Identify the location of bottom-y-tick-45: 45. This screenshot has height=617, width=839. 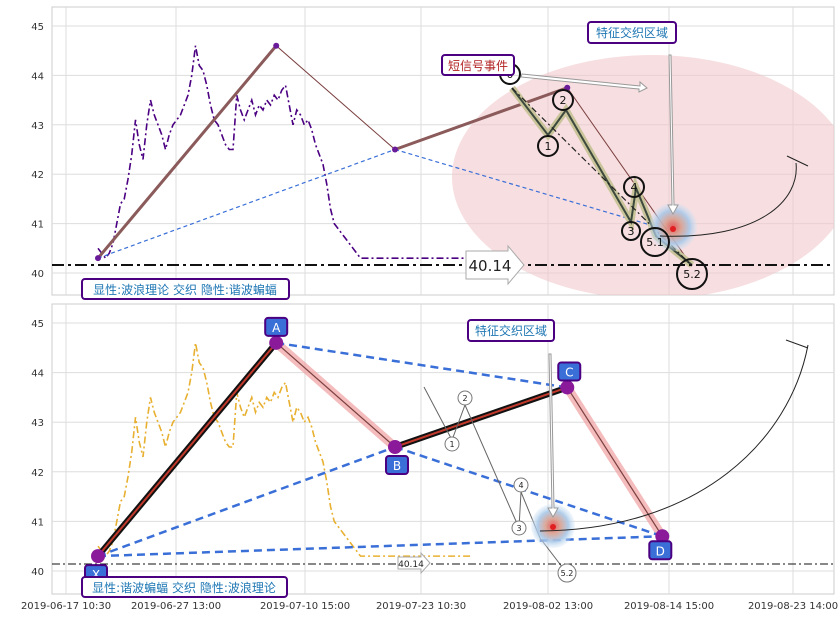
(37, 324).